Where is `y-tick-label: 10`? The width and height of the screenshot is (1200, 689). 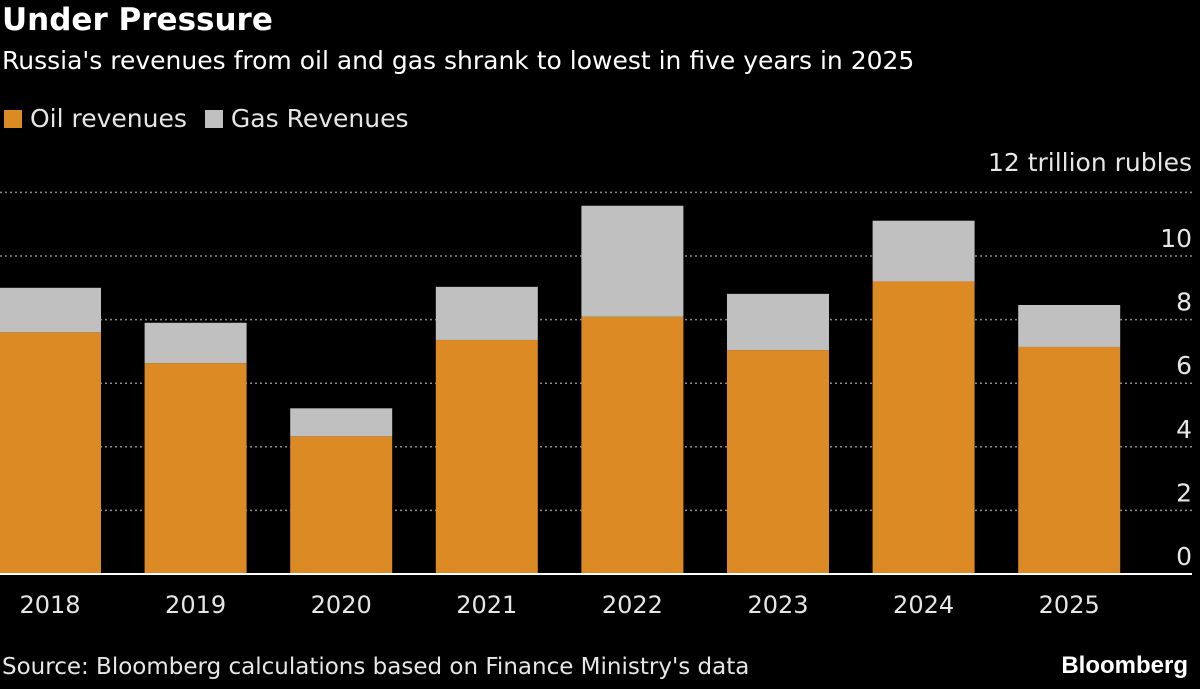
y-tick-label: 10 is located at coordinates (1176, 238).